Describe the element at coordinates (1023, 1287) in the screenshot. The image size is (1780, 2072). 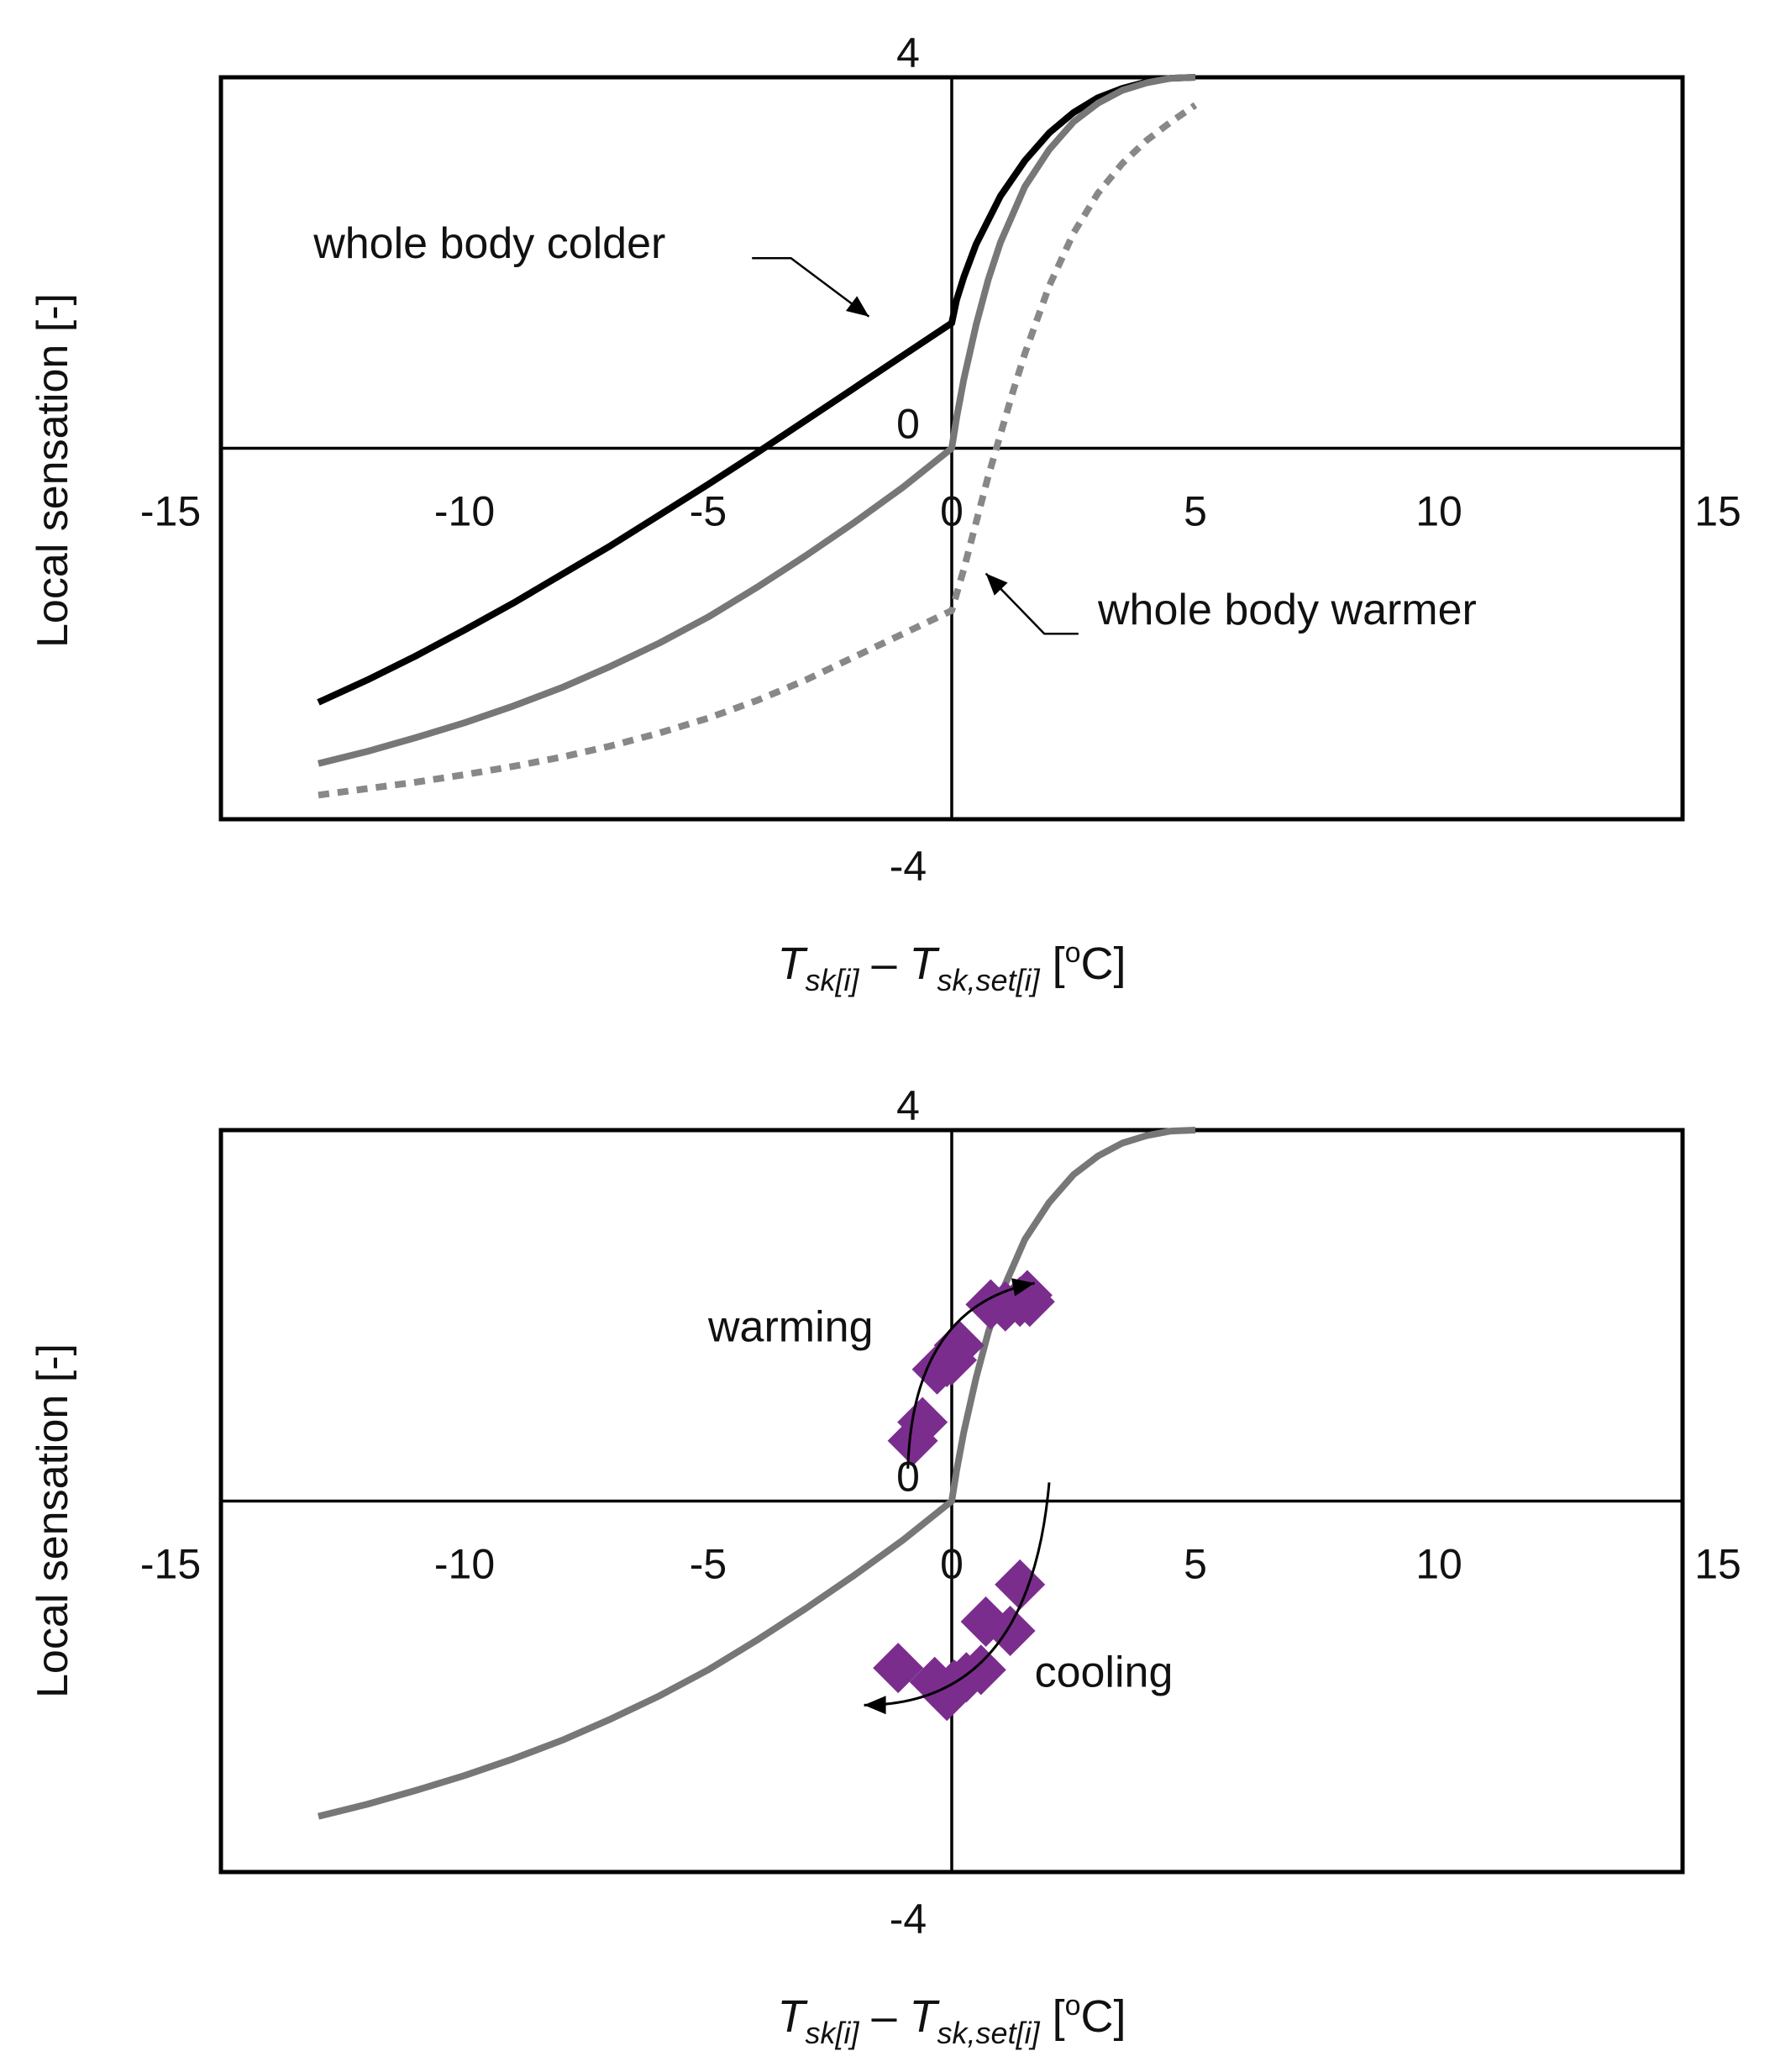
I see `warming-arrowhead` at that location.